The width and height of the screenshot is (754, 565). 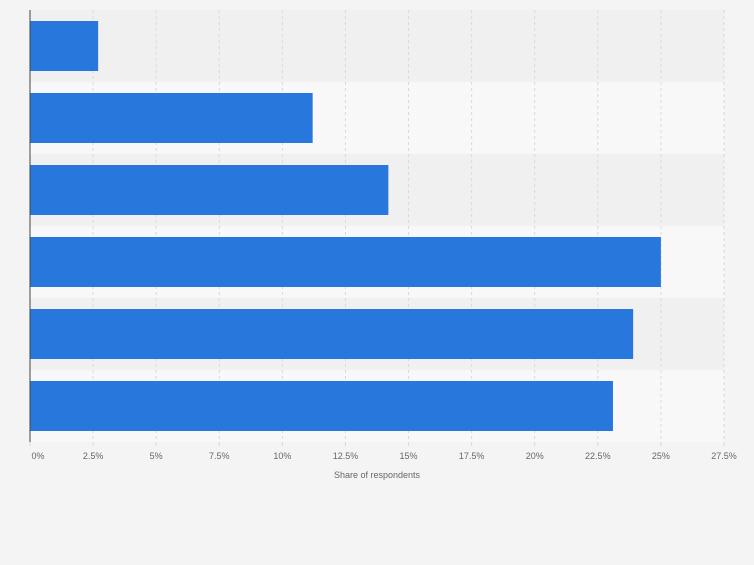 I want to click on x-tick-label: 2.5%, so click(x=93, y=456).